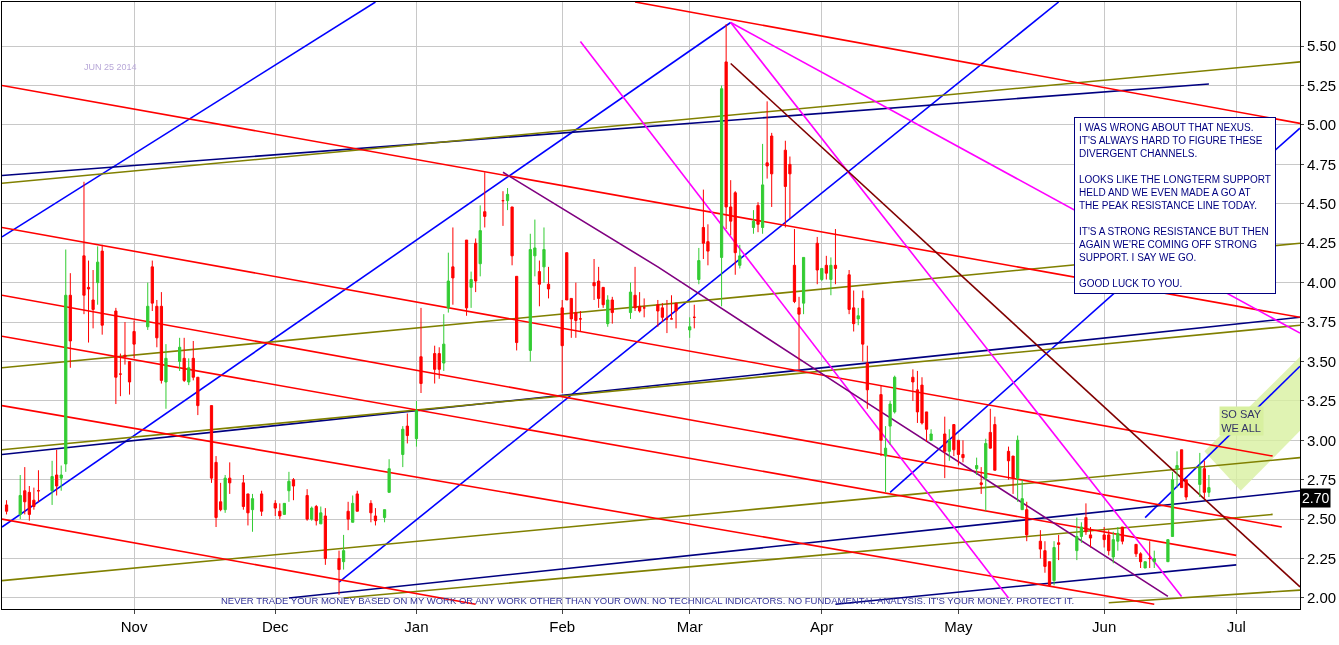 This screenshot has width=1339, height=645. I want to click on x-tick-label: Jan, so click(416, 626).